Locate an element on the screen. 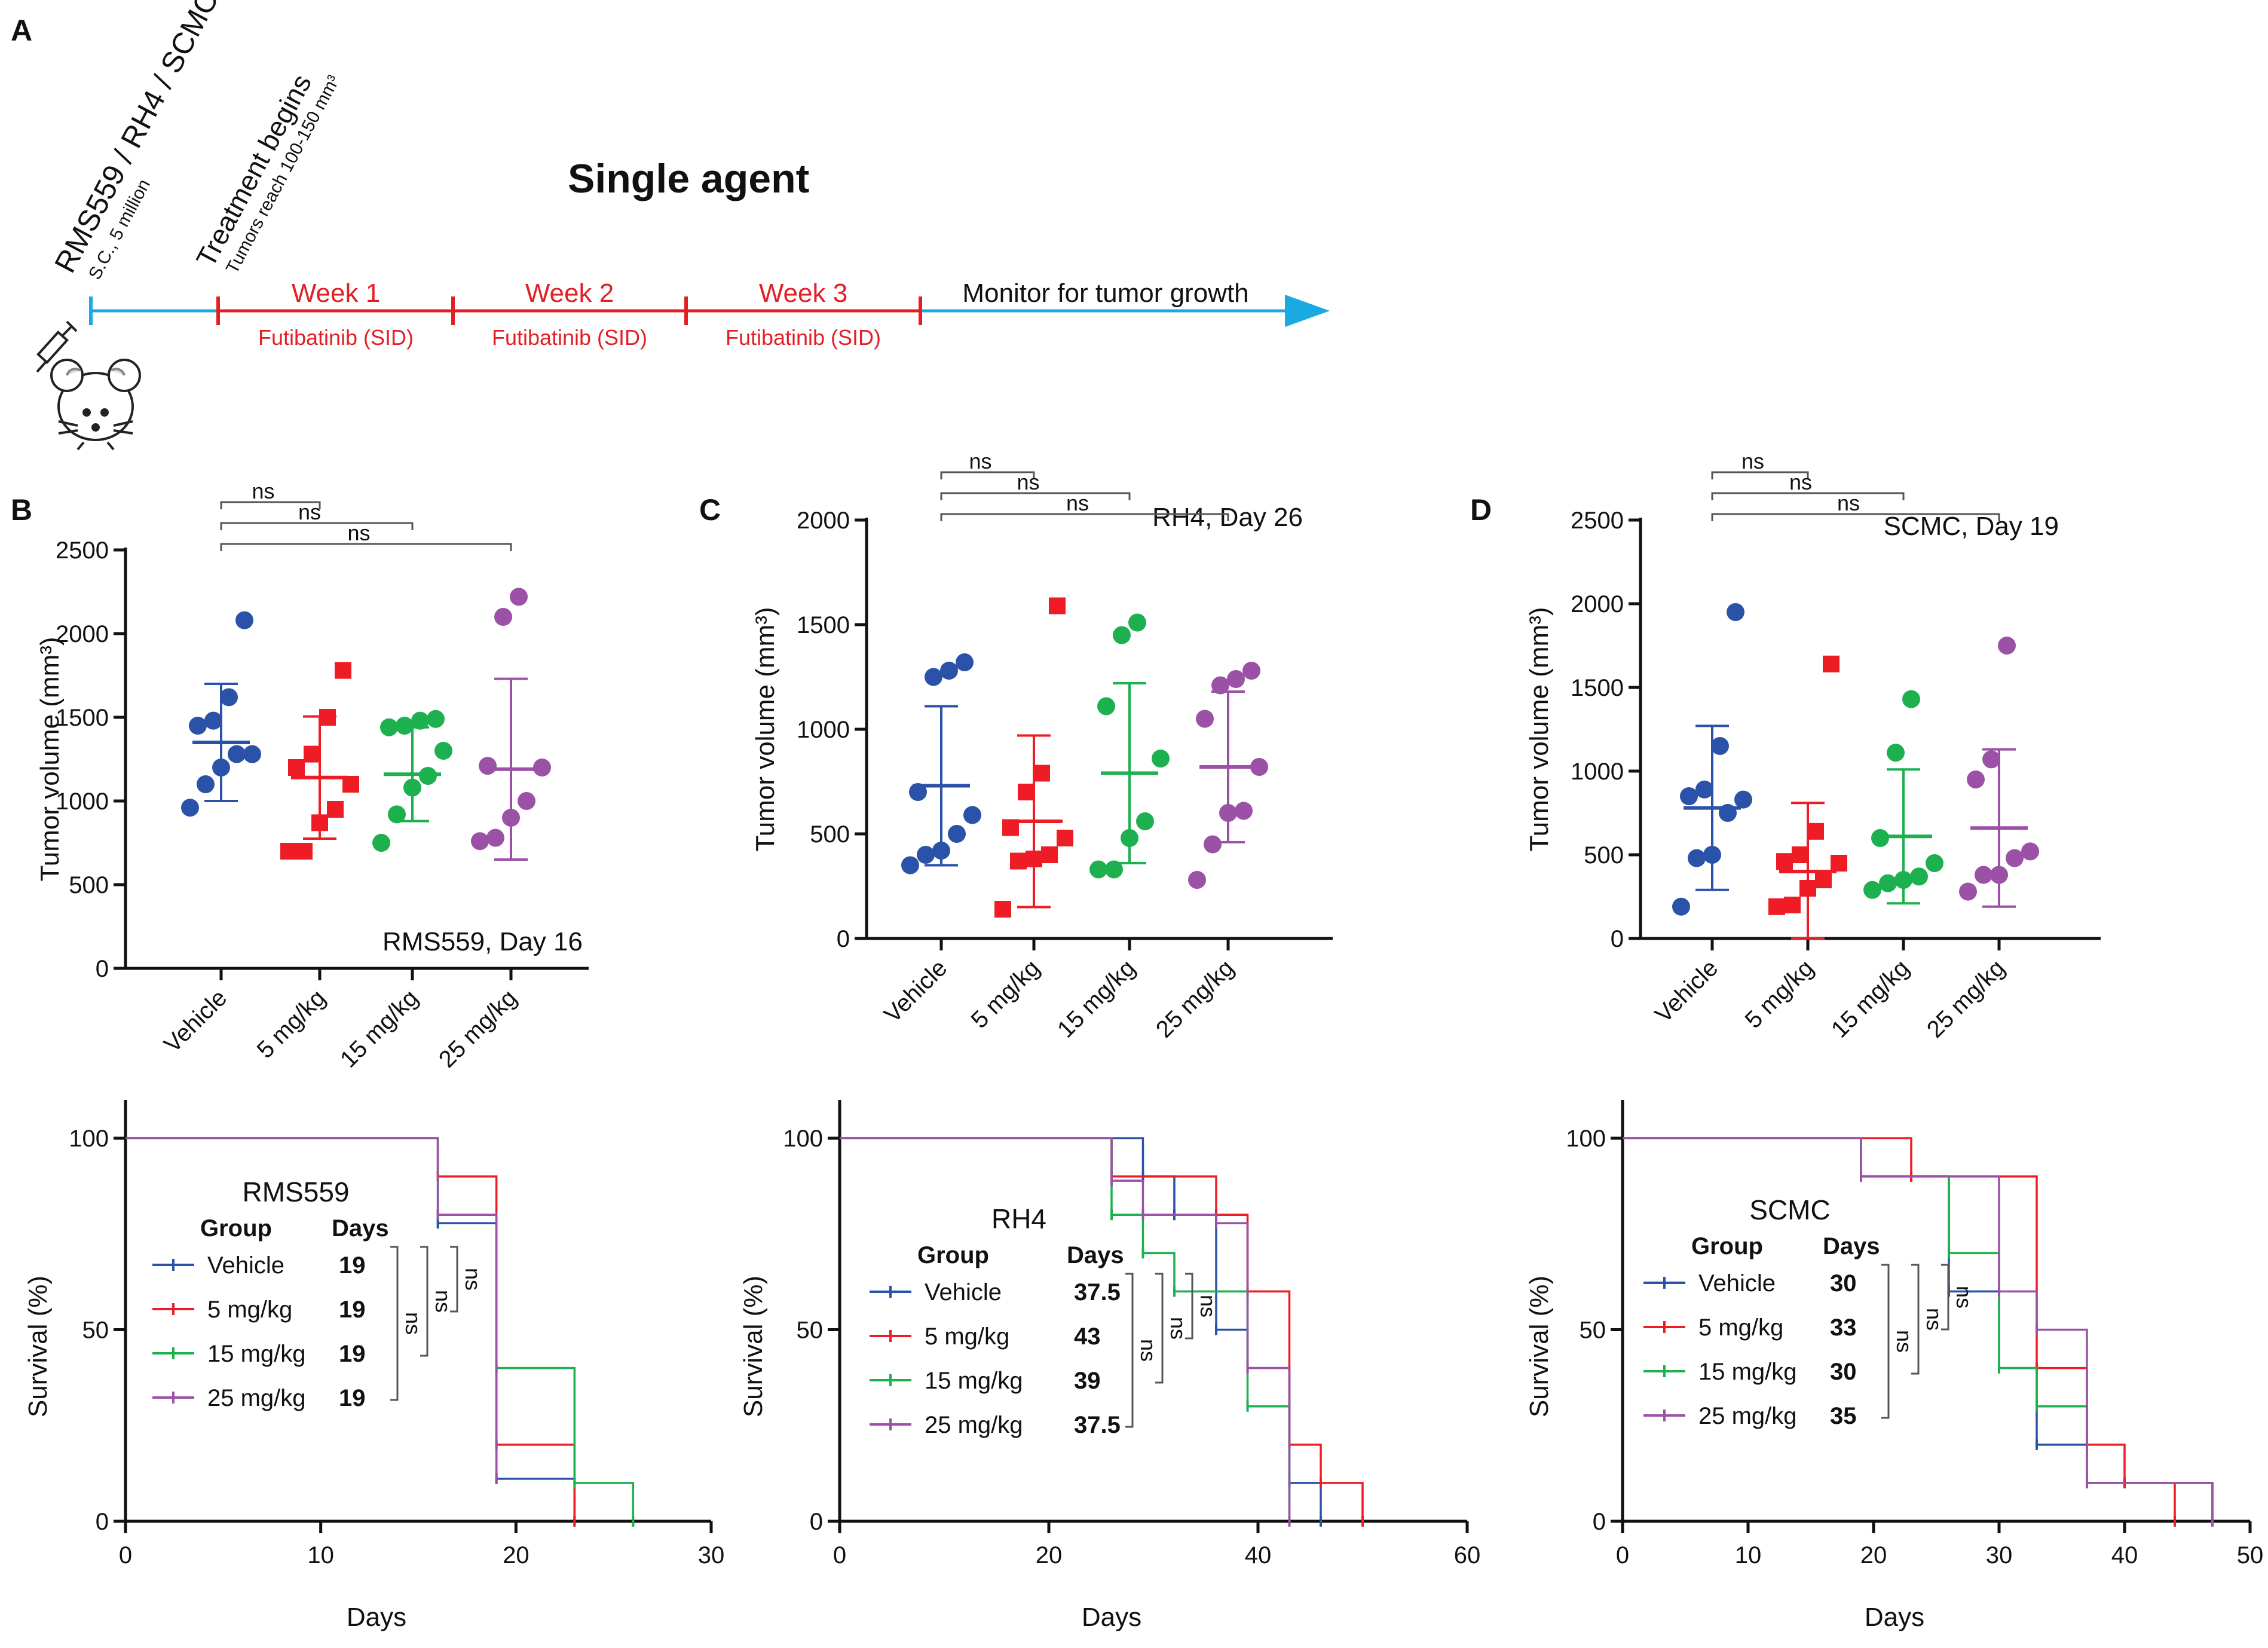 The width and height of the screenshot is (2268, 1648). y-tick-label: 1000 is located at coordinates (1597, 772).